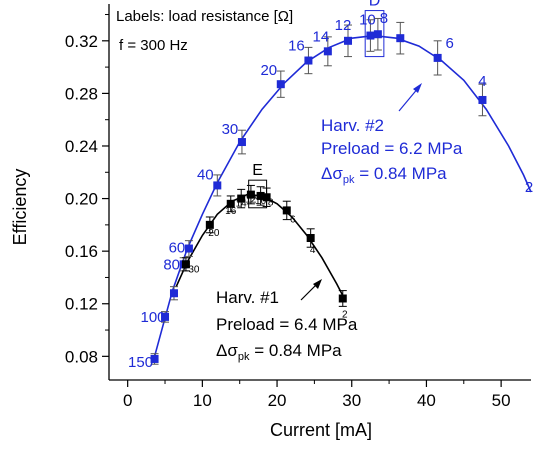  Describe the element at coordinates (81, 304) in the screenshot. I see `y-tick-label: 0.12` at that location.